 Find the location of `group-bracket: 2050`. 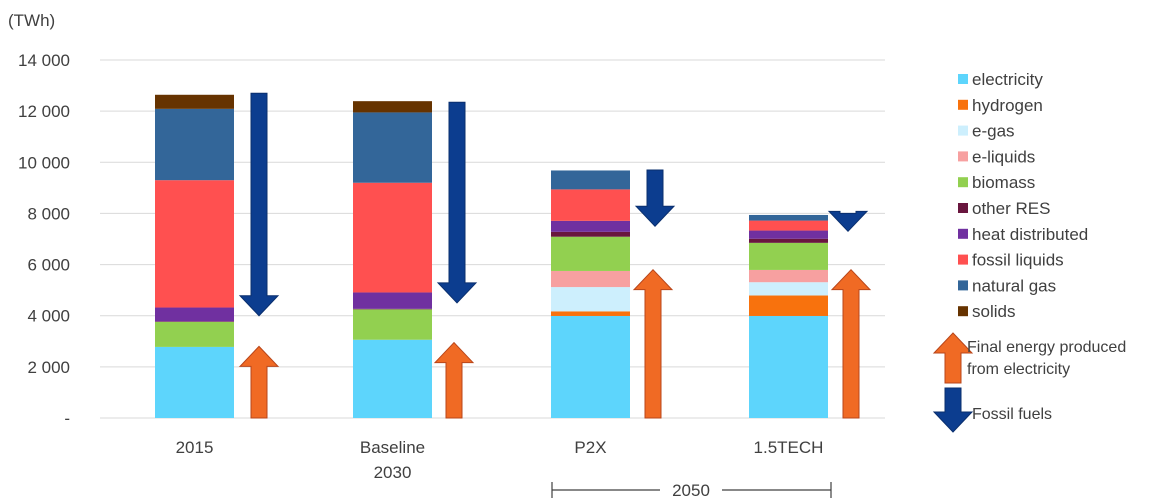

group-bracket: 2050 is located at coordinates (691, 490).